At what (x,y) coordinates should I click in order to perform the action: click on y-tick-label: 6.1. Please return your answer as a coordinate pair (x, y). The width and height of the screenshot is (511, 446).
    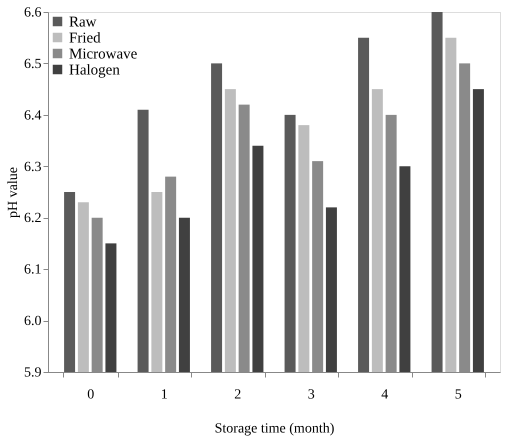
    Looking at the image, I should click on (33, 270).